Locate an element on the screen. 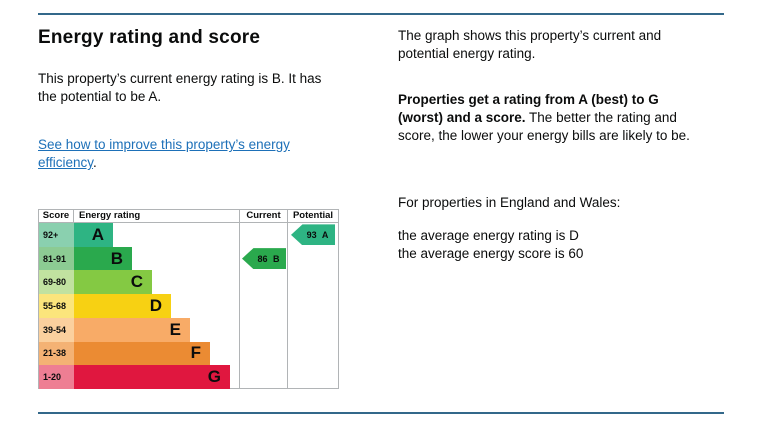  band-bar-a: A is located at coordinates (93, 235).